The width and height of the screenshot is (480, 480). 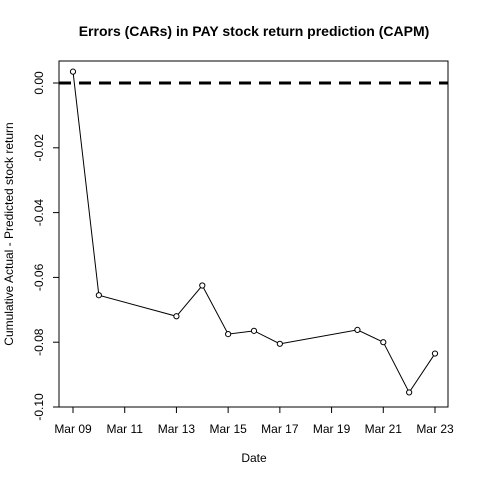 What do you see at coordinates (39, 342) in the screenshot?
I see `y-tick-label: -0.08` at bounding box center [39, 342].